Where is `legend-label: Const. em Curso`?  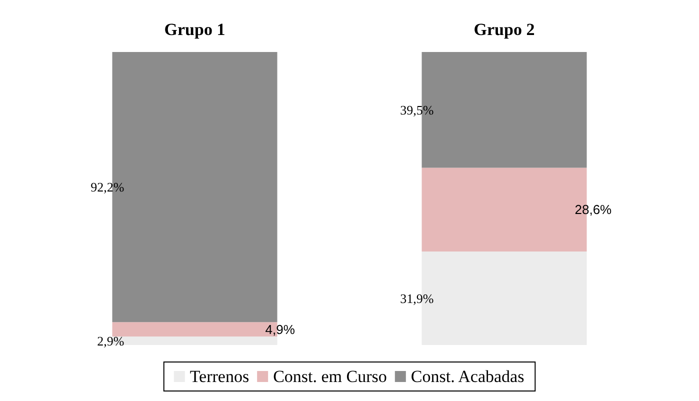
legend-label: Const. em Curso is located at coordinates (330, 376).